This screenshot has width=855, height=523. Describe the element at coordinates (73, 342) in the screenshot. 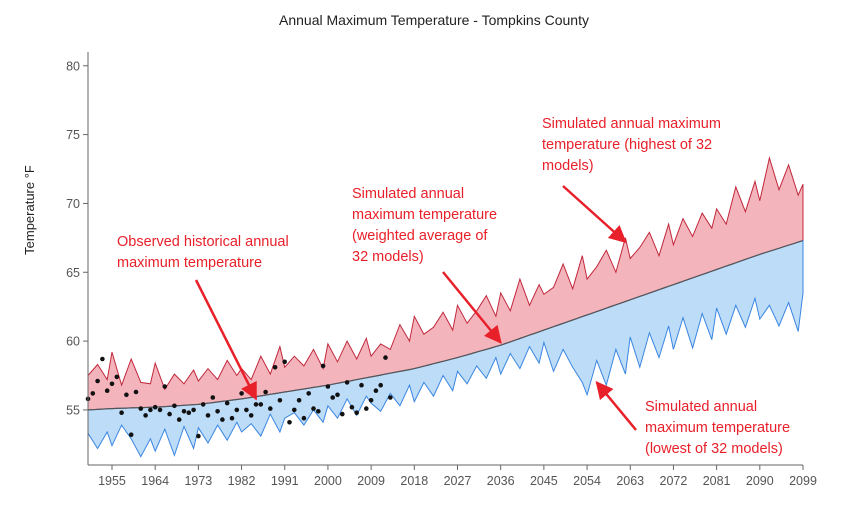

I see `y-tick-label: 60` at that location.